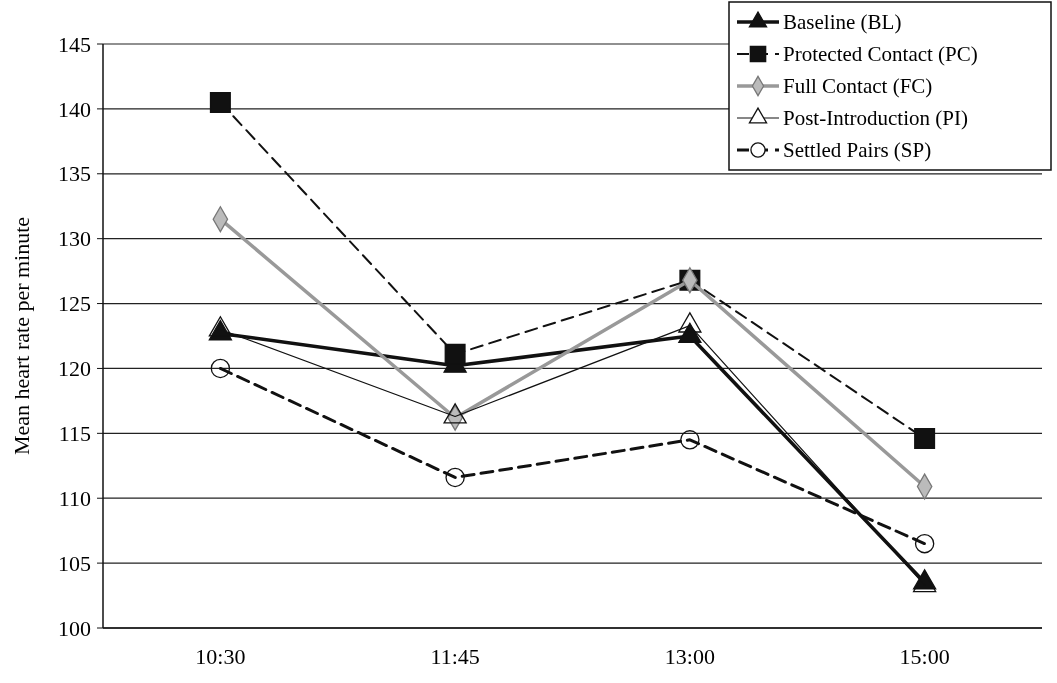  I want to click on legend-label: Post-Introduction (PI), so click(875, 118).